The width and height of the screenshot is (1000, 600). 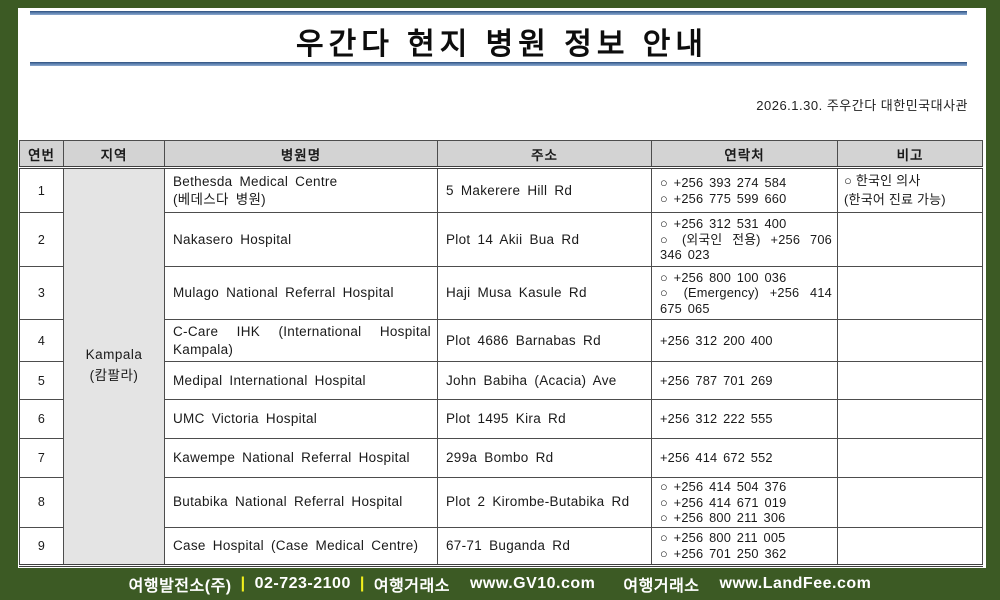 I want to click on hospital-name-cell: UMC Victoria Hospital, so click(x=301, y=419).